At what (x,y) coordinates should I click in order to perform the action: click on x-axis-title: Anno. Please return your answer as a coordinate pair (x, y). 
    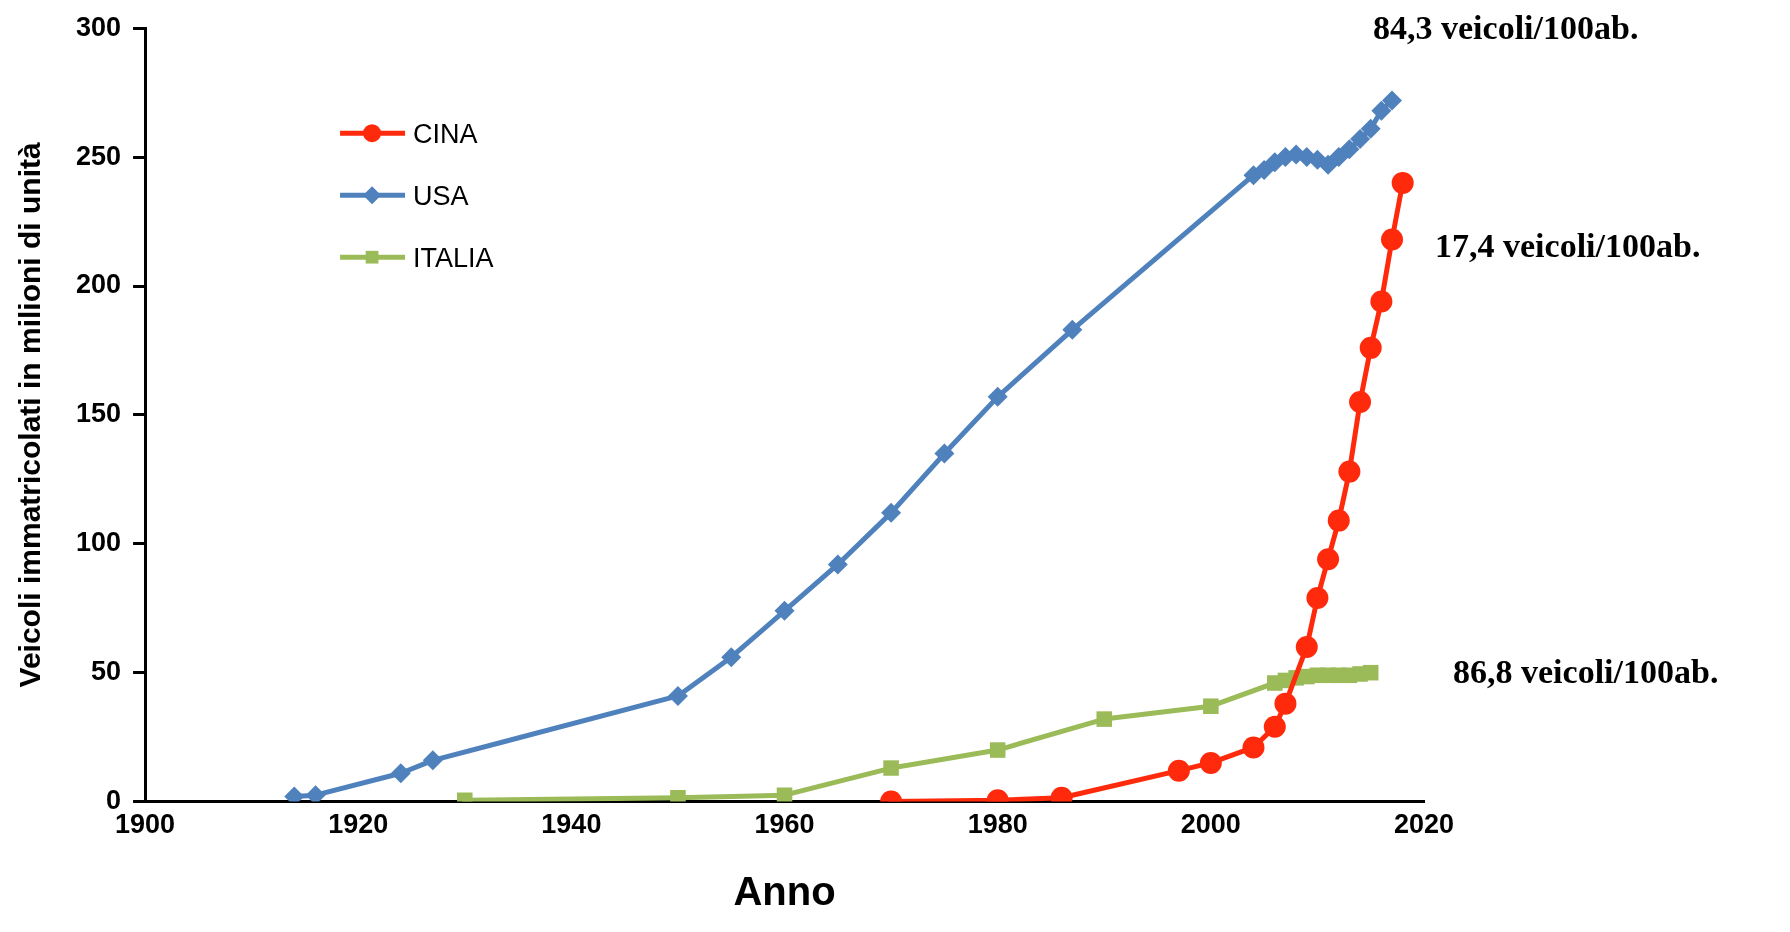
    Looking at the image, I should click on (784, 891).